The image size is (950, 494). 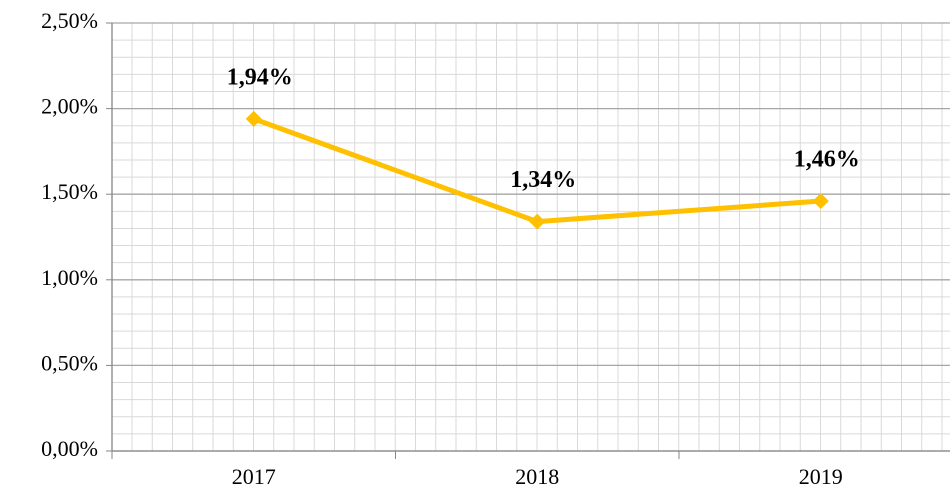 What do you see at coordinates (69, 191) in the screenshot?
I see `y-tick-label: 1,50%` at bounding box center [69, 191].